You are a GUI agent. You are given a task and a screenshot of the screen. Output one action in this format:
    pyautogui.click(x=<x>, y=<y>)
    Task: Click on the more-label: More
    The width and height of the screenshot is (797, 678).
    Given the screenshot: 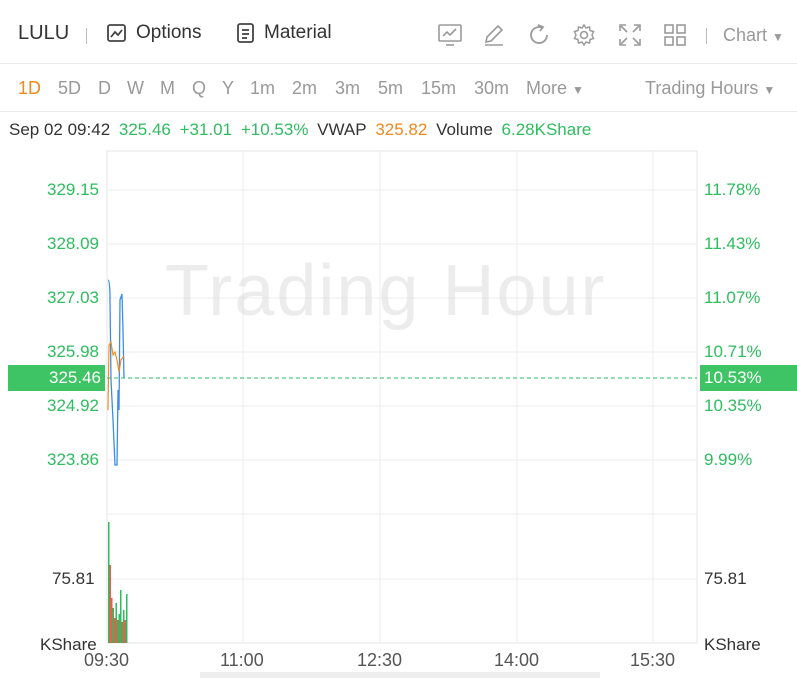 What is the action you would take?
    pyautogui.click(x=547, y=88)
    